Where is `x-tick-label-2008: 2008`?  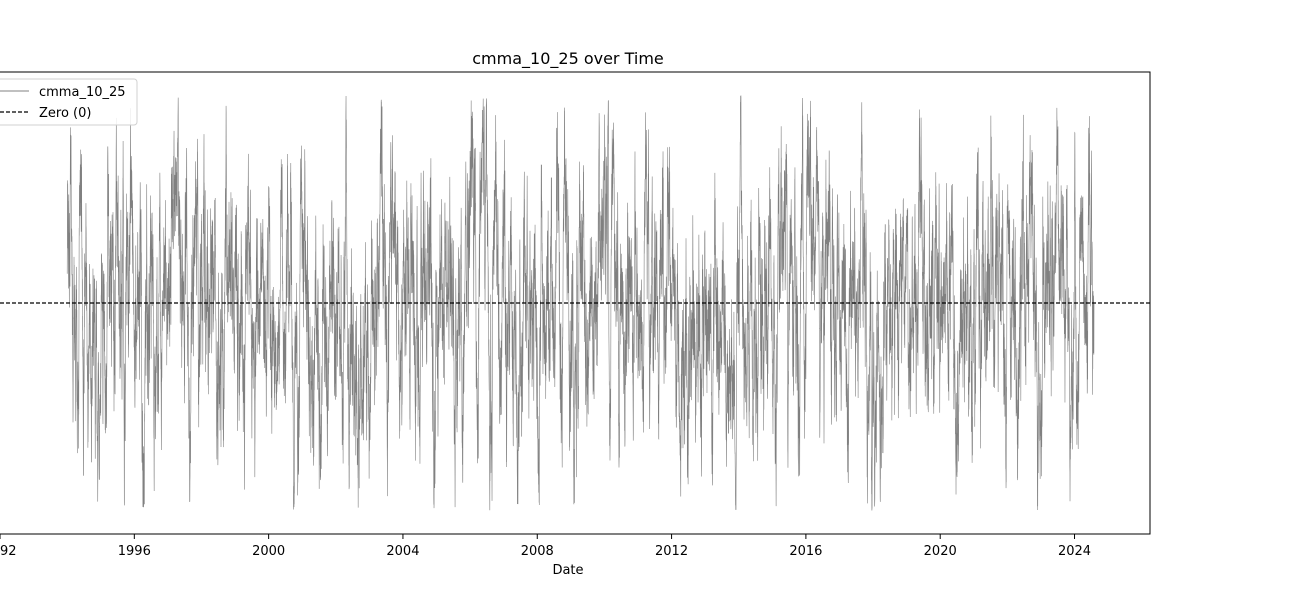
x-tick-label-2008: 2008 is located at coordinates (537, 551).